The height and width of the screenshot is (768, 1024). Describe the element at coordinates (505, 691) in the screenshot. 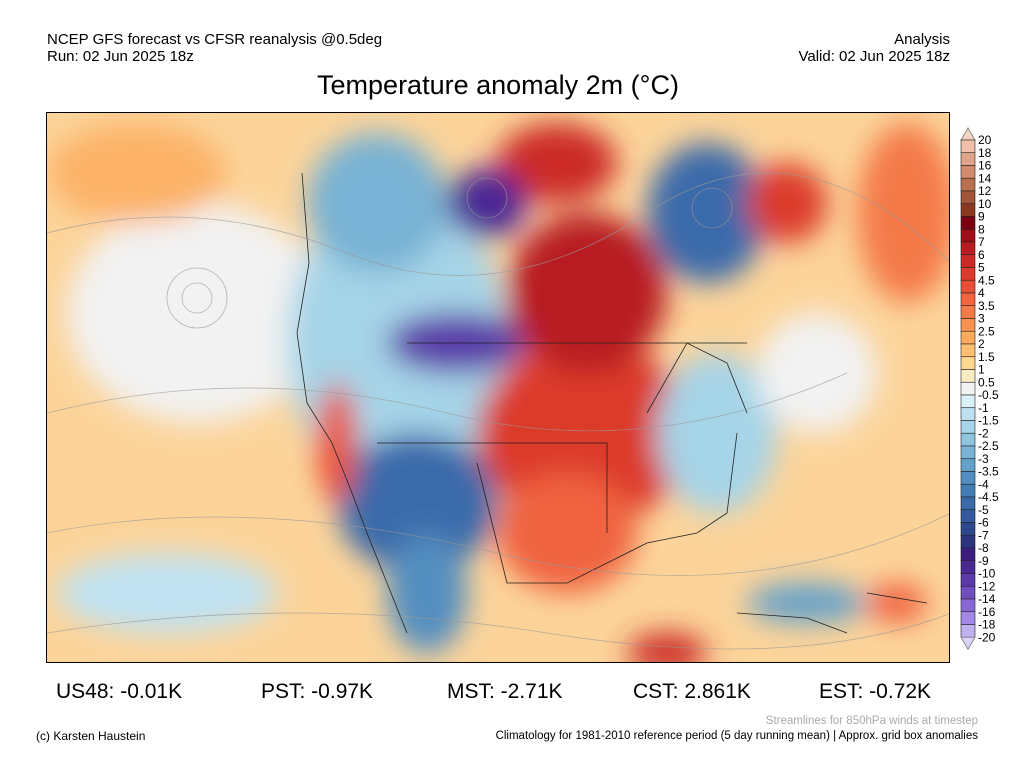

I see `stat-mst: MST: -2.71K` at that location.